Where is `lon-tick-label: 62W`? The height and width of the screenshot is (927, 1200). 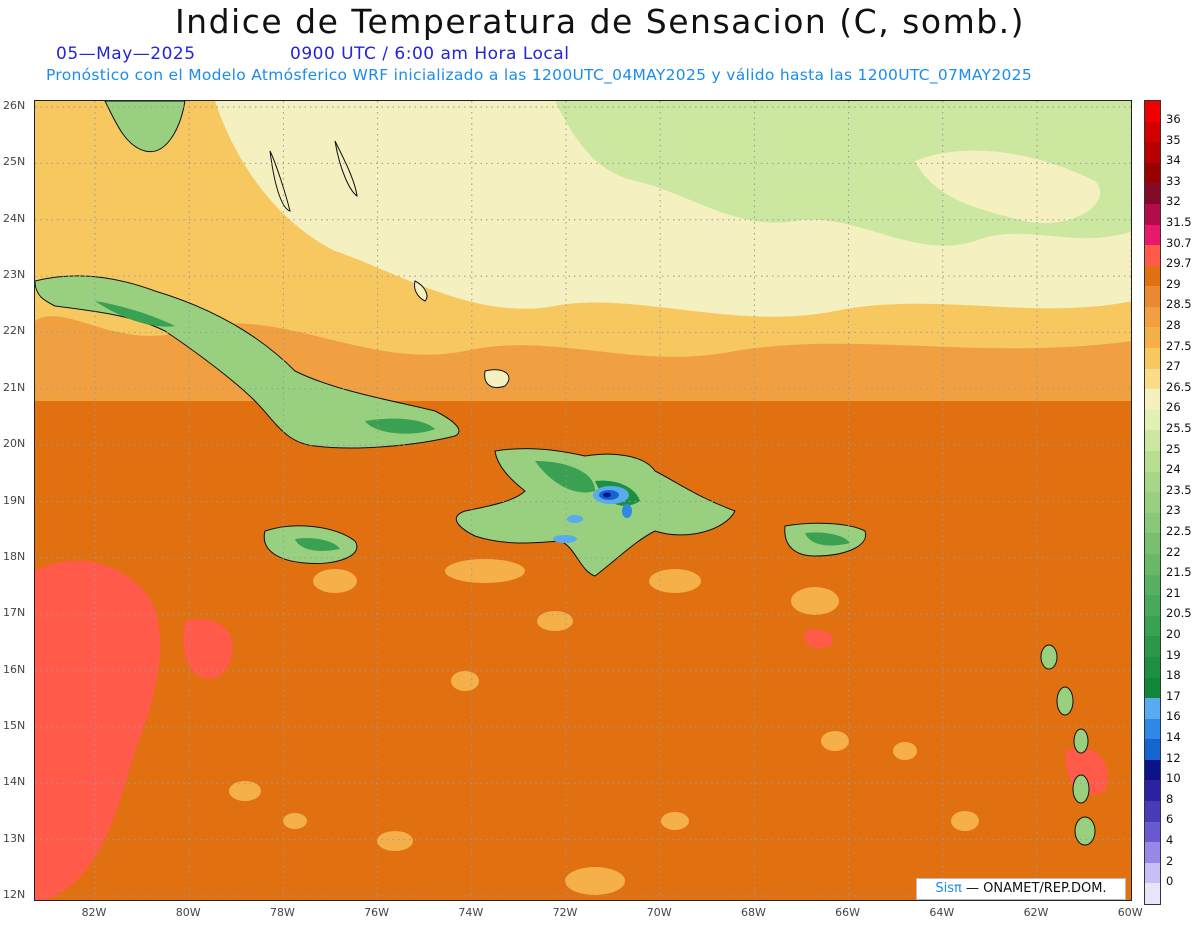
lon-tick-label: 62W is located at coordinates (1036, 912).